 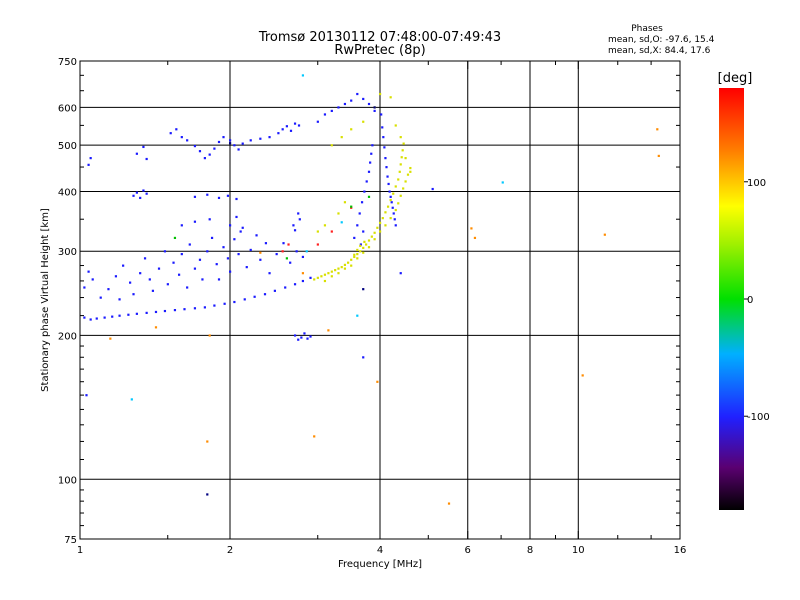 What do you see at coordinates (758, 417) in the screenshot?
I see `colorbar-tick-label: -100` at bounding box center [758, 417].